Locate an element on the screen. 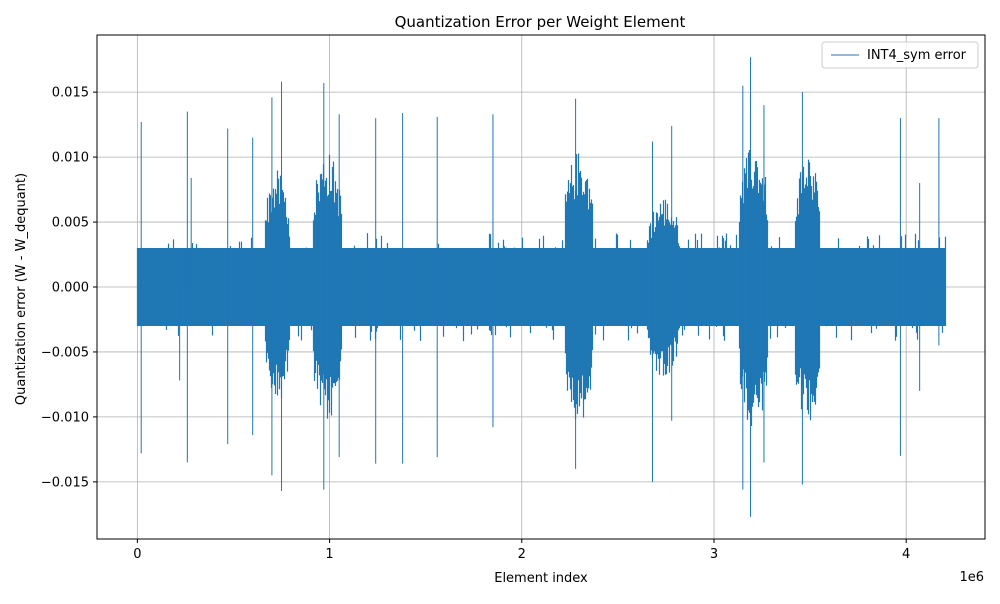 The image size is (1000, 604). y-tick-label: 0.000 is located at coordinates (70, 288).